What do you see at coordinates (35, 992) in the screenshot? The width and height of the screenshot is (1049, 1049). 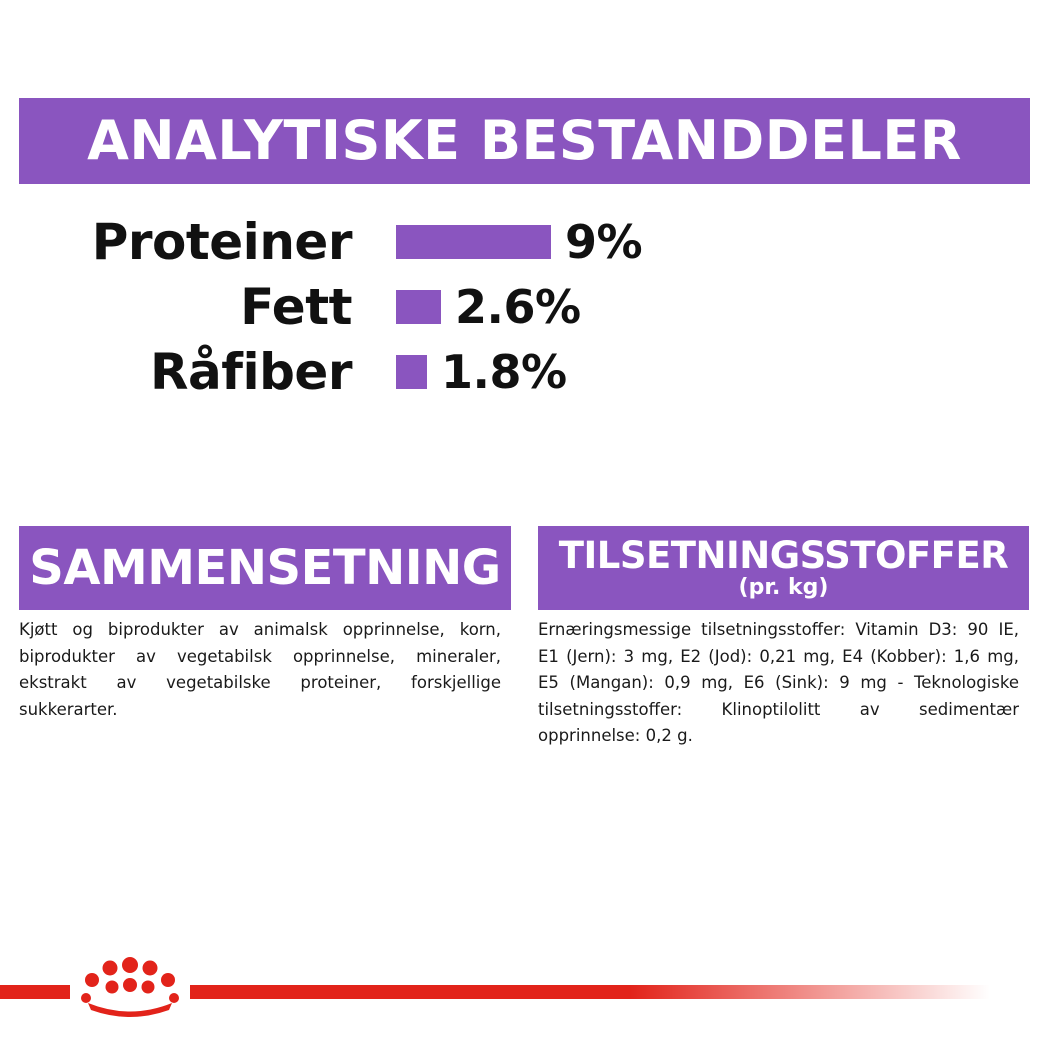 I see `footer-divider-left` at bounding box center [35, 992].